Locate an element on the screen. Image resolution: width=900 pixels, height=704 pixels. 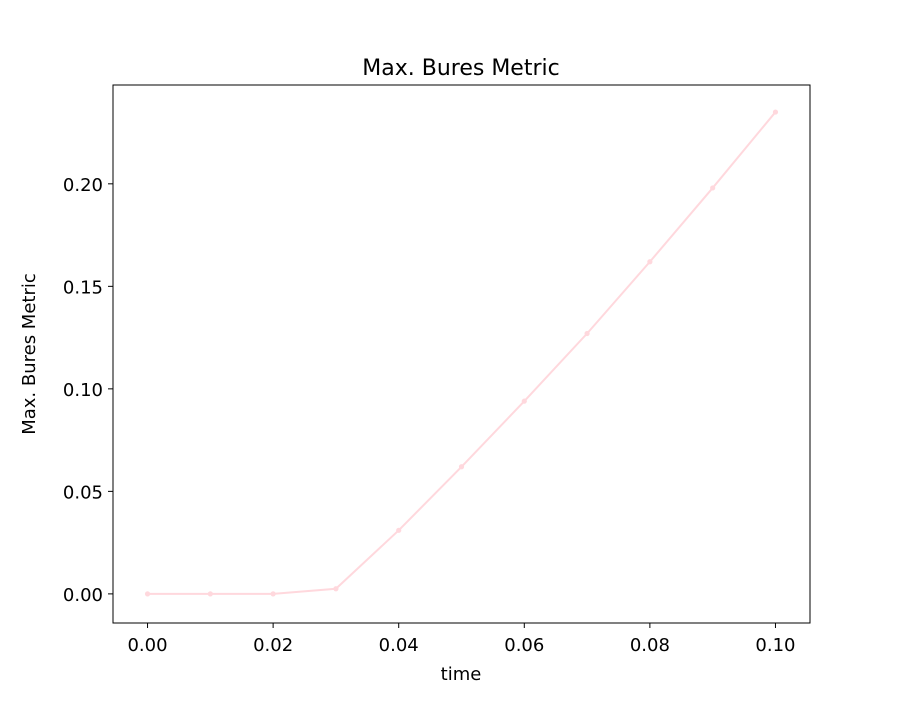
x-axis-ticks: 0.00 0.02 0.04 0.06 0.08 0.10 is located at coordinates (461, 639).